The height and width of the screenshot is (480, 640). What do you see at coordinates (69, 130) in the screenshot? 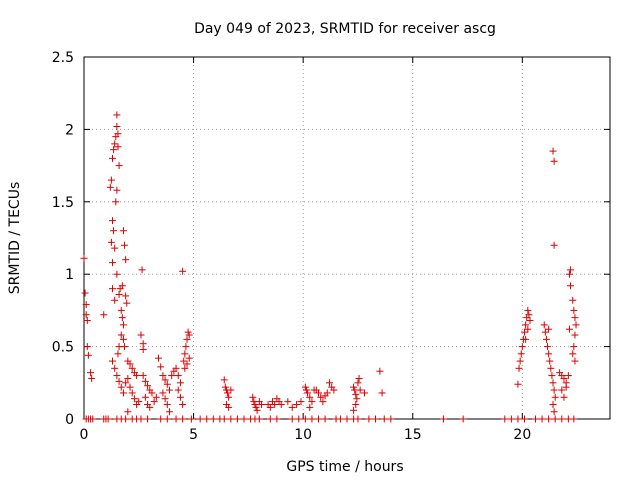
I see `y-tick-label: 2` at bounding box center [69, 130].